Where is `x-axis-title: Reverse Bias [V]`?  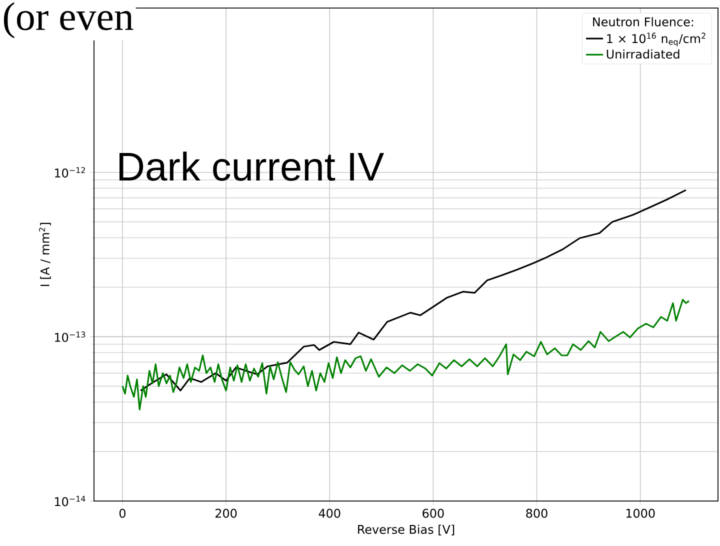
x-axis-title: Reverse Bias [V] is located at coordinates (406, 530).